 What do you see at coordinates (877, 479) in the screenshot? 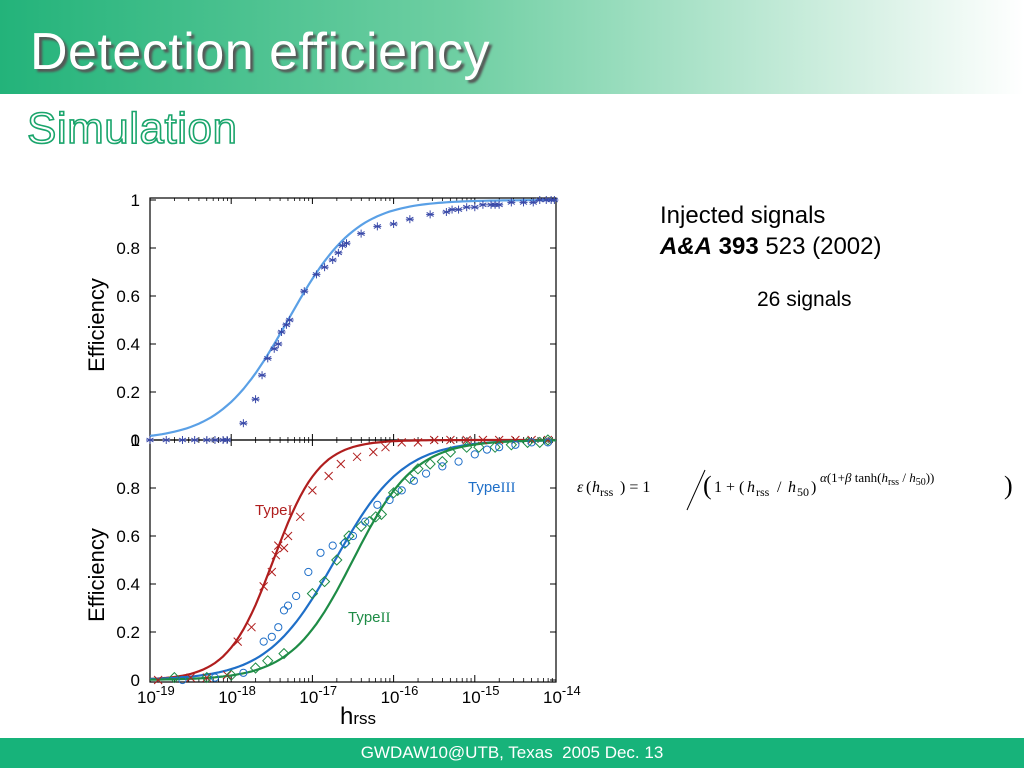
I see `formula-exponent: α(1+β tanh(hrss / h50))` at bounding box center [877, 479].